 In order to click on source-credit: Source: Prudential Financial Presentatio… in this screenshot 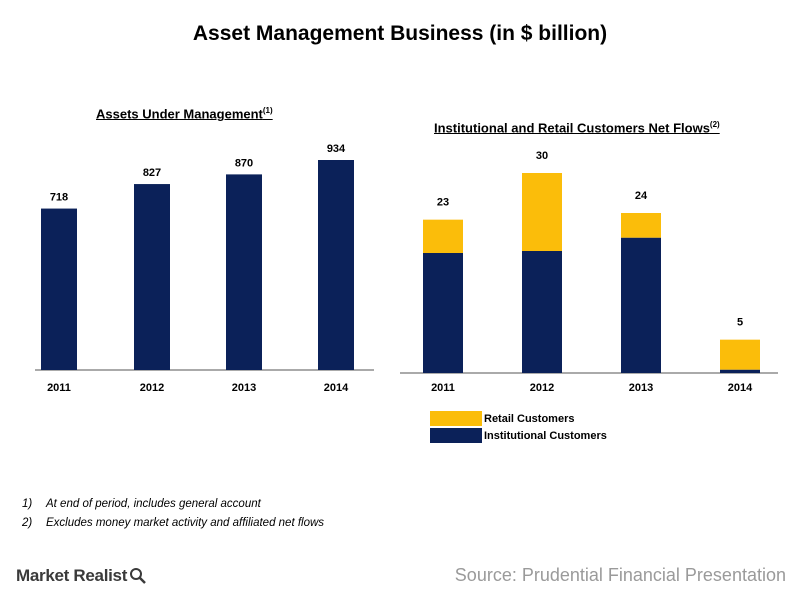, I will do `click(620, 575)`.